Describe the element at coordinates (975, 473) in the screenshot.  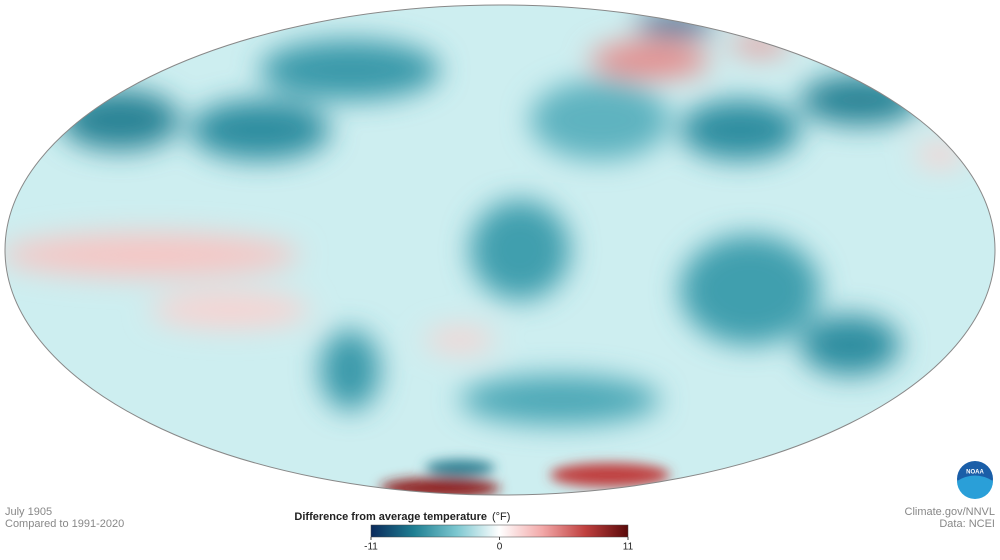
I see `logo-text: NOAA` at that location.